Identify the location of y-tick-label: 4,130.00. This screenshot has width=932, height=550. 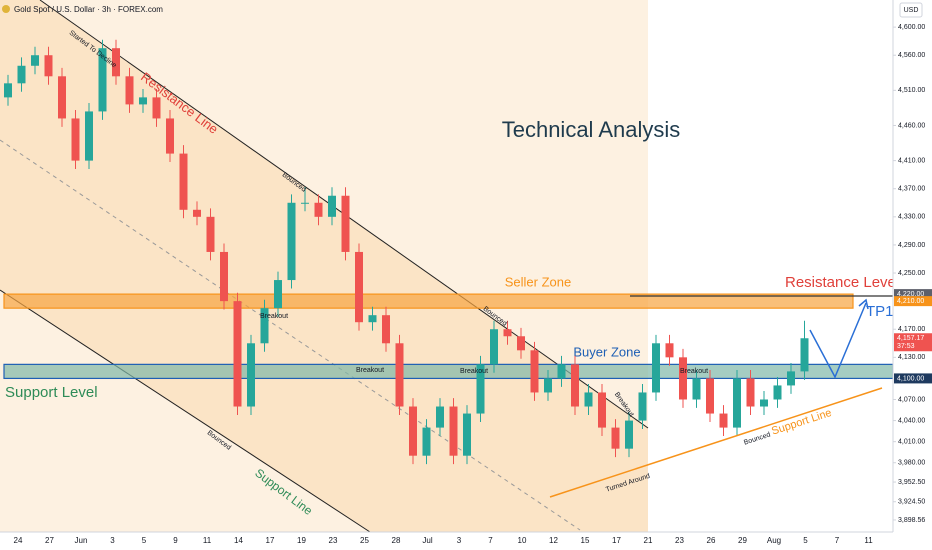
(911, 357).